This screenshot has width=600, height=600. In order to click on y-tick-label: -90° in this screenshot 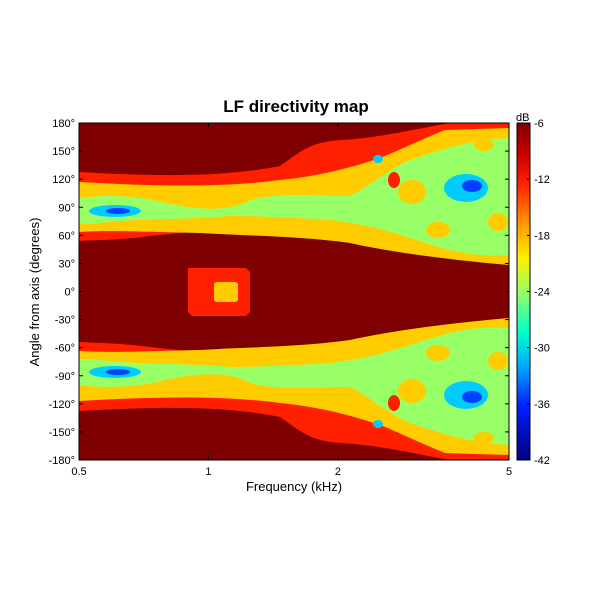, I will do `click(65, 377)`.